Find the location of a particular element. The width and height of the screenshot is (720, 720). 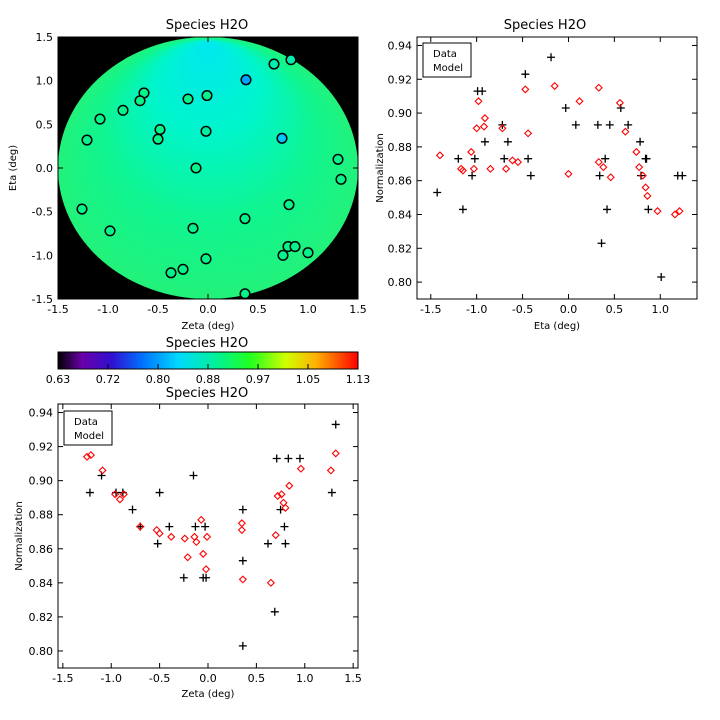

map-xtick-label: -1.0 is located at coordinates (107, 309).